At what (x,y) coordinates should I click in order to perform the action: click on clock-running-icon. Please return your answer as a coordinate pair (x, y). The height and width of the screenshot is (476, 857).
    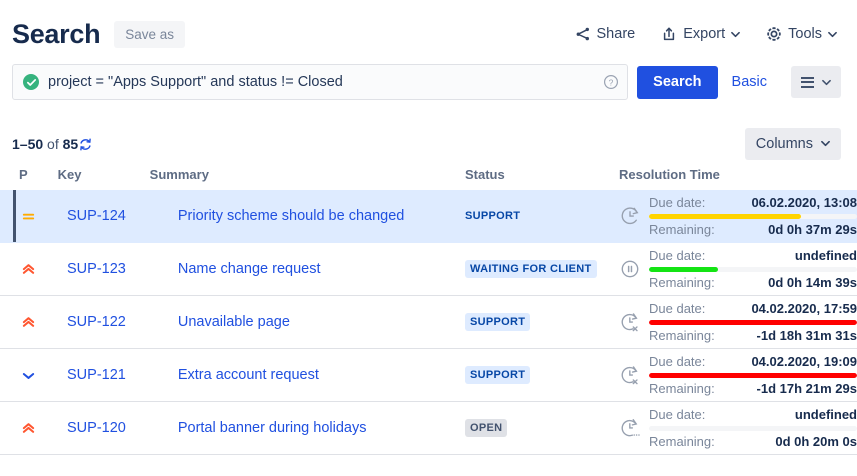
    Looking at the image, I should click on (630, 216).